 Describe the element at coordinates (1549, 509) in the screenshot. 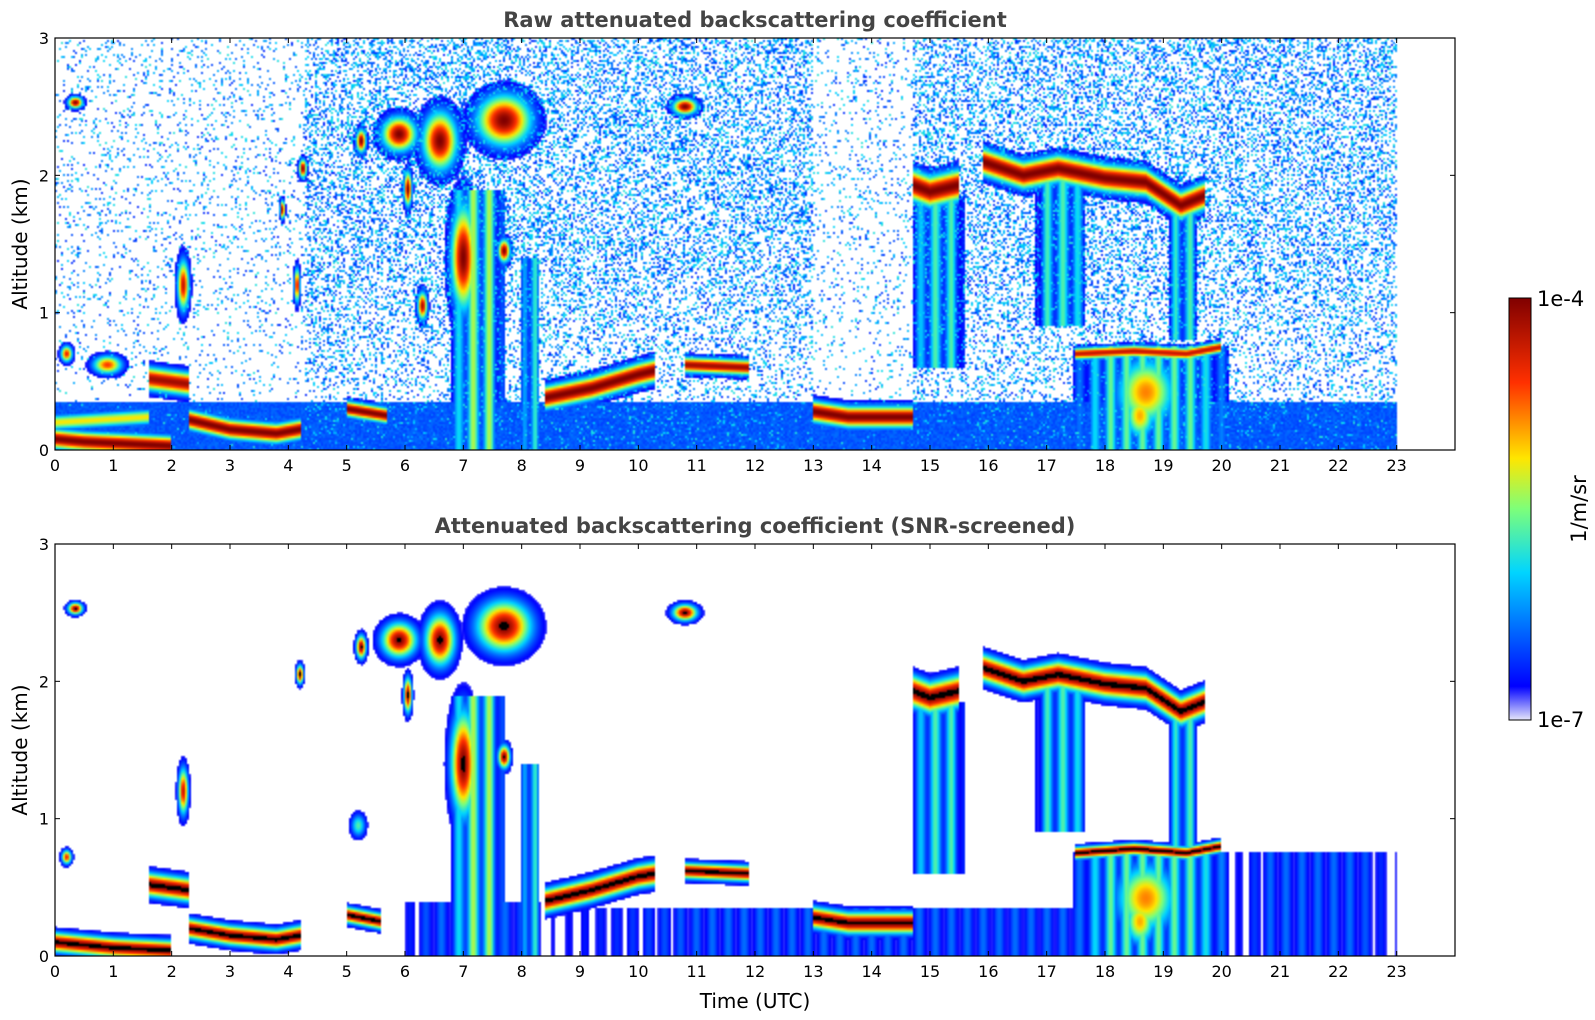

I see `colorbar: 1e-4 1e-7 1/m/sr` at that location.